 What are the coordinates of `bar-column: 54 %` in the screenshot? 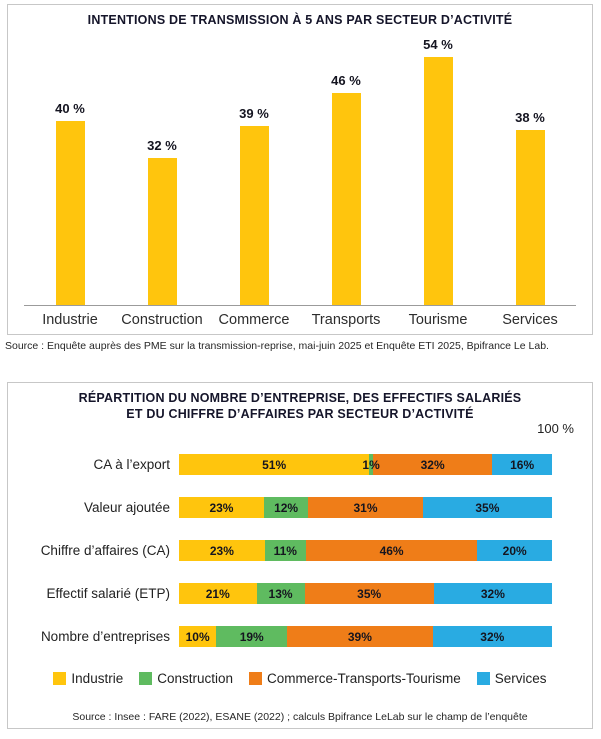 It's located at (438, 171).